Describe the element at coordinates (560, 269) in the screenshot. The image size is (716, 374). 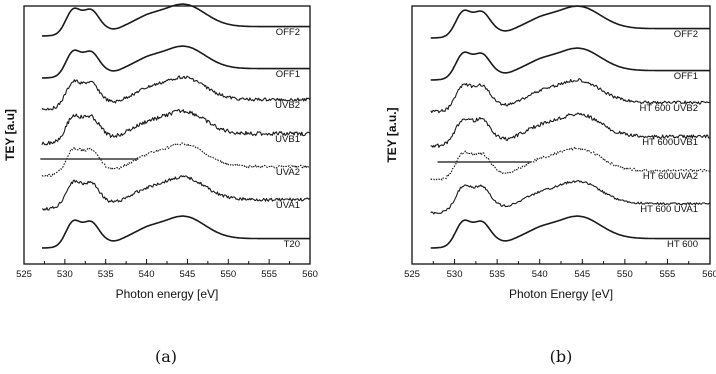
I see `panel-b-x-ticks: 525 530 535 540 545 550 555 560` at that location.